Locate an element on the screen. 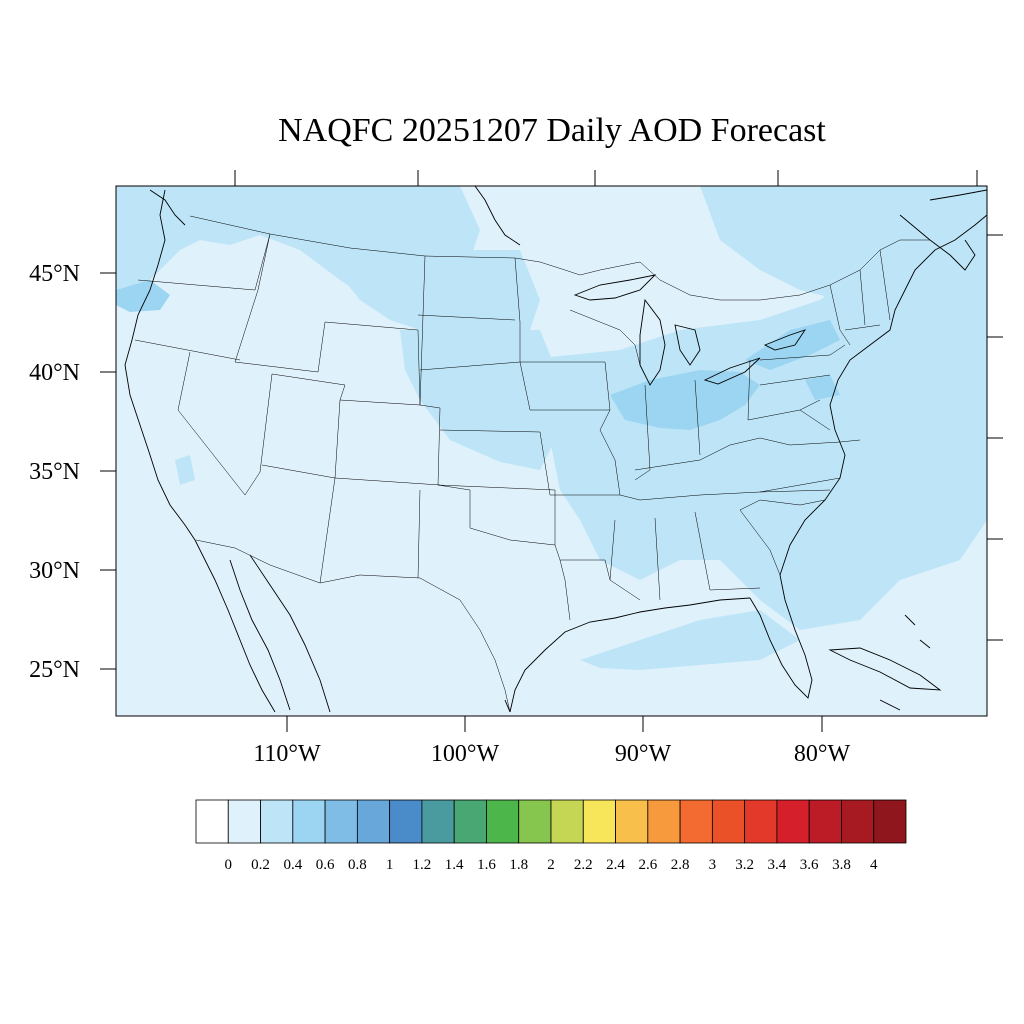 This screenshot has height=1024, width=1024. lat-label: 30°N is located at coordinates (54, 571).